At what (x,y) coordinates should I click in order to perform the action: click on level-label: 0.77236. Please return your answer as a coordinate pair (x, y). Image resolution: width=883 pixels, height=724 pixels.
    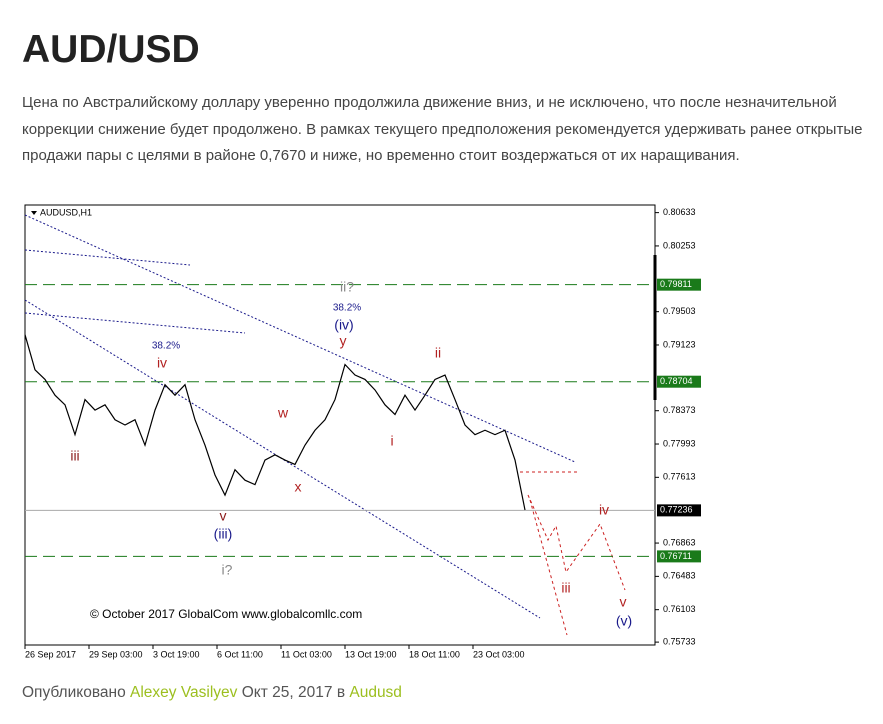
    Looking at the image, I should click on (676, 510).